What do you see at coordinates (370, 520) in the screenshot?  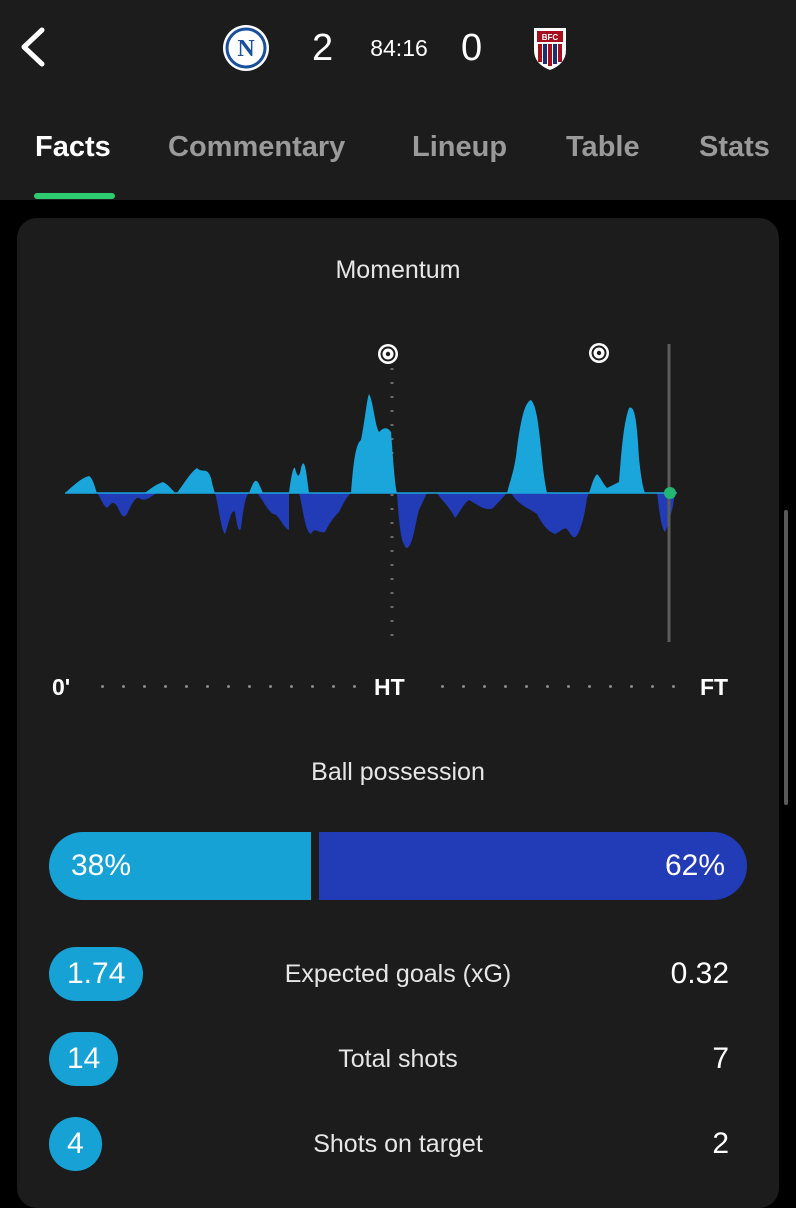 I see `away-momentum-area` at bounding box center [370, 520].